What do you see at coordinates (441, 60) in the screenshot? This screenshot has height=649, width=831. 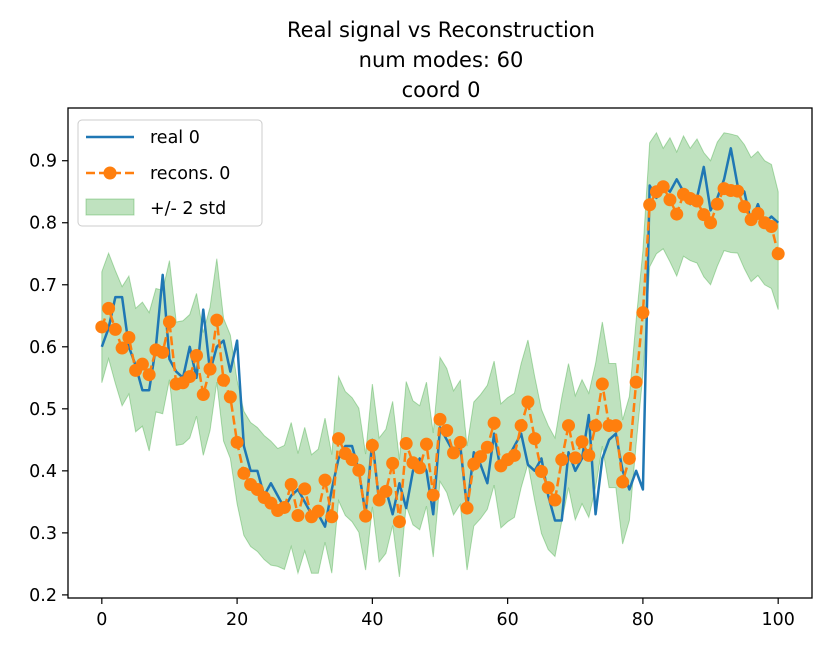 I see `chart-title-line-2: num modes: 60` at bounding box center [441, 60].